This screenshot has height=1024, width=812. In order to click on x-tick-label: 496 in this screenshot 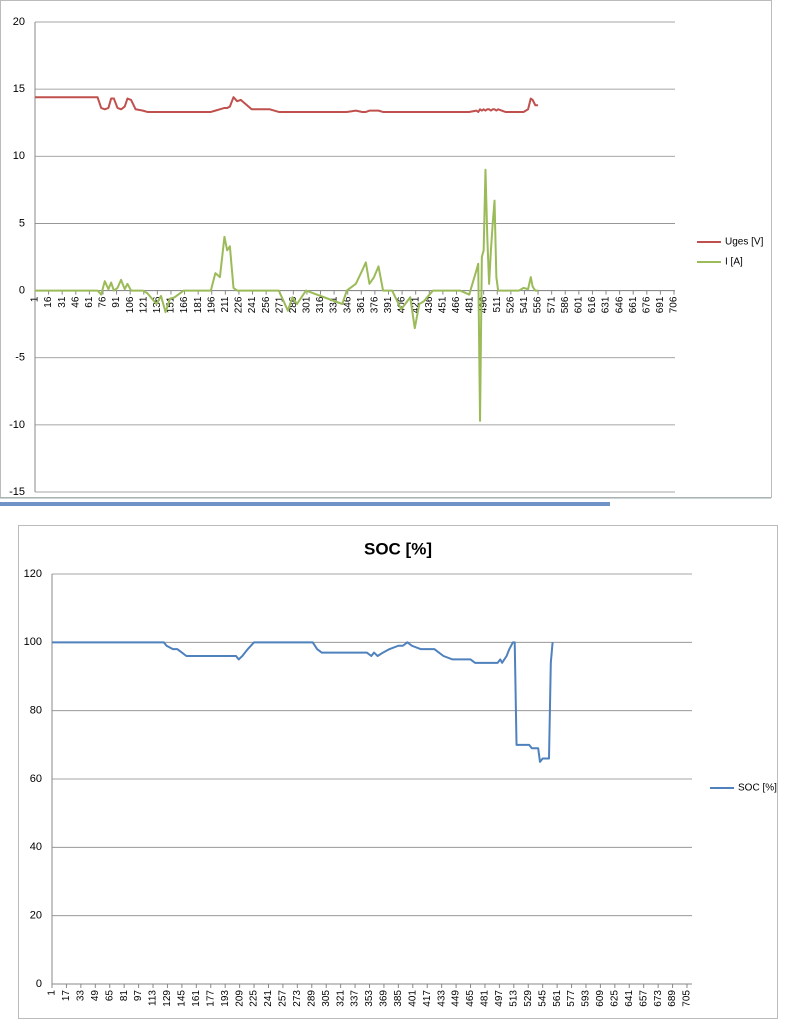, I will do `click(483, 304)`.